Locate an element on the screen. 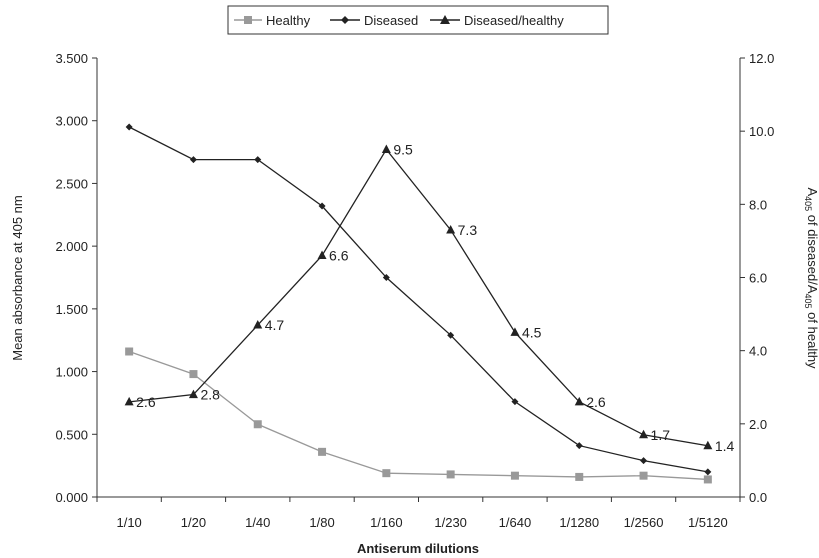 The width and height of the screenshot is (819, 558). legend-box is located at coordinates (418, 20).